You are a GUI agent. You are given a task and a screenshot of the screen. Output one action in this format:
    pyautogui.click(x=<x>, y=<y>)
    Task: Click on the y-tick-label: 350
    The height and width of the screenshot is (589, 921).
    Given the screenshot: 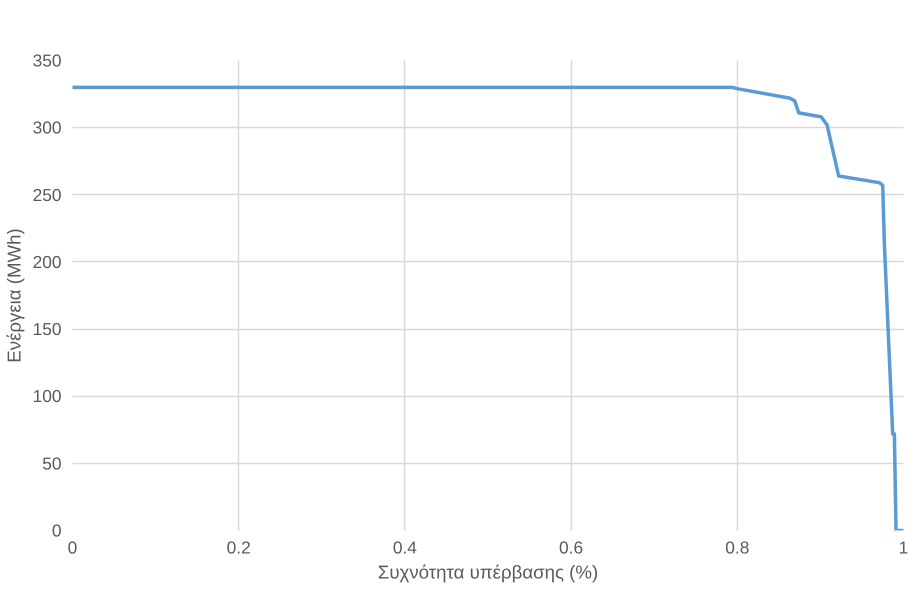 What is the action you would take?
    pyautogui.click(x=47, y=60)
    